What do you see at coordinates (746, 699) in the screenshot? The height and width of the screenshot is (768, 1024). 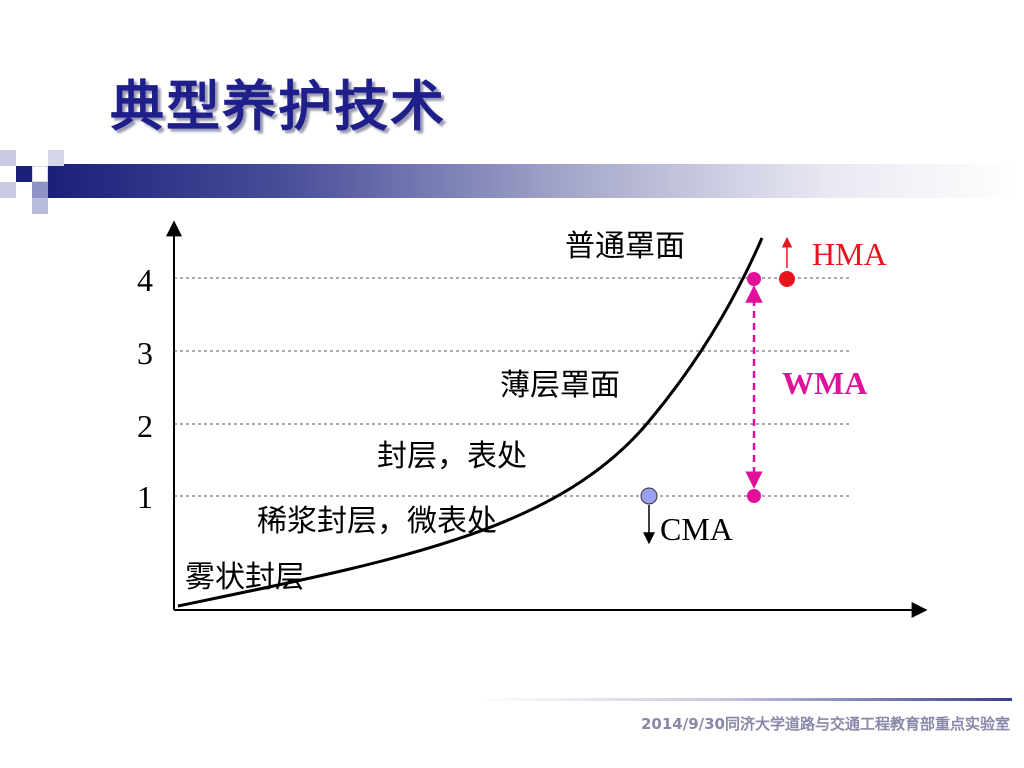 I see `footer-divider` at bounding box center [746, 699].